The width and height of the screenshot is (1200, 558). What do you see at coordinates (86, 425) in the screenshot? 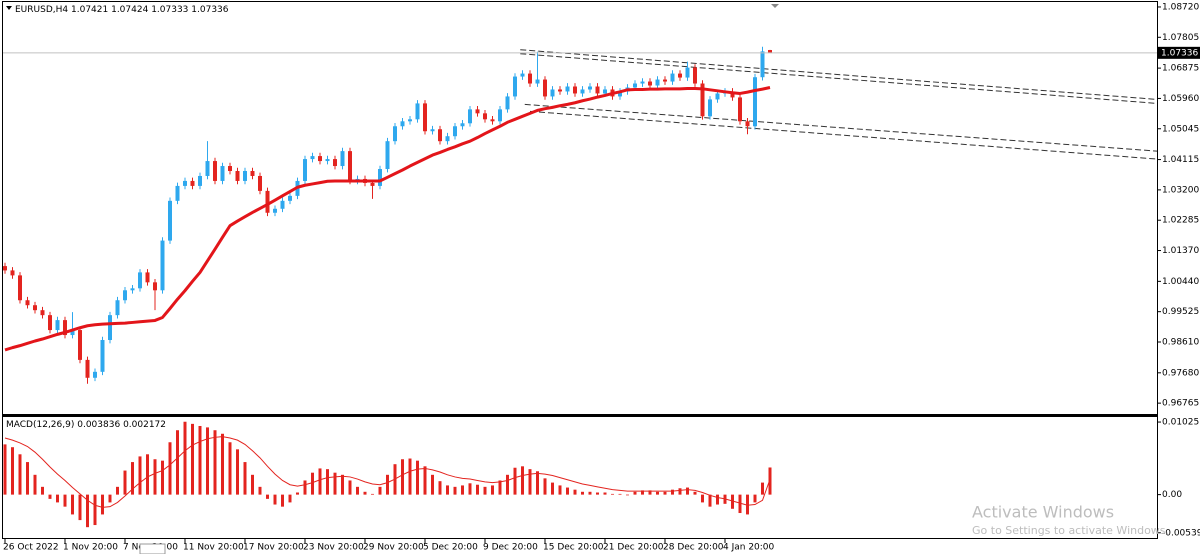
I see `indicator-header: MACD(12,26,9) 0.003836 0.002172` at bounding box center [86, 425].